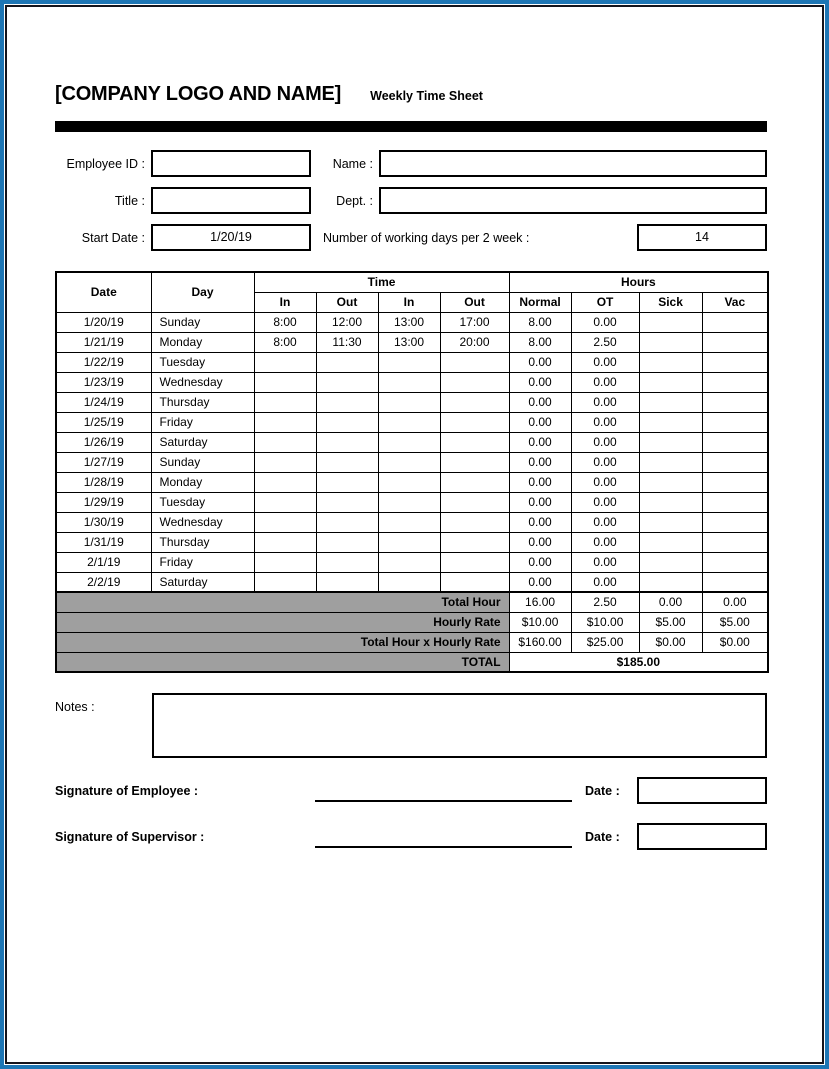 This screenshot has height=1069, width=829. Describe the element at coordinates (702, 836) in the screenshot. I see `signature-supervisor-date-field` at that location.